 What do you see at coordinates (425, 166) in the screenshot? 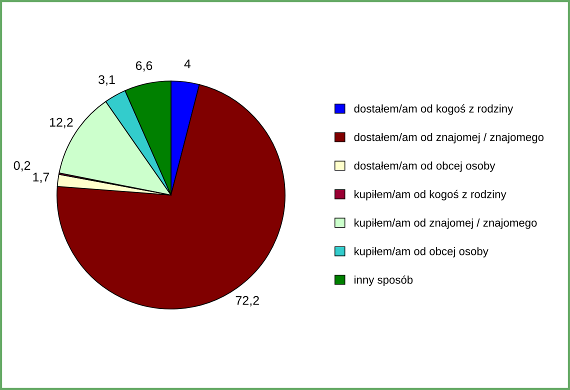
I see `legend-label: dostałem/am od obcej osoby` at bounding box center [425, 166].